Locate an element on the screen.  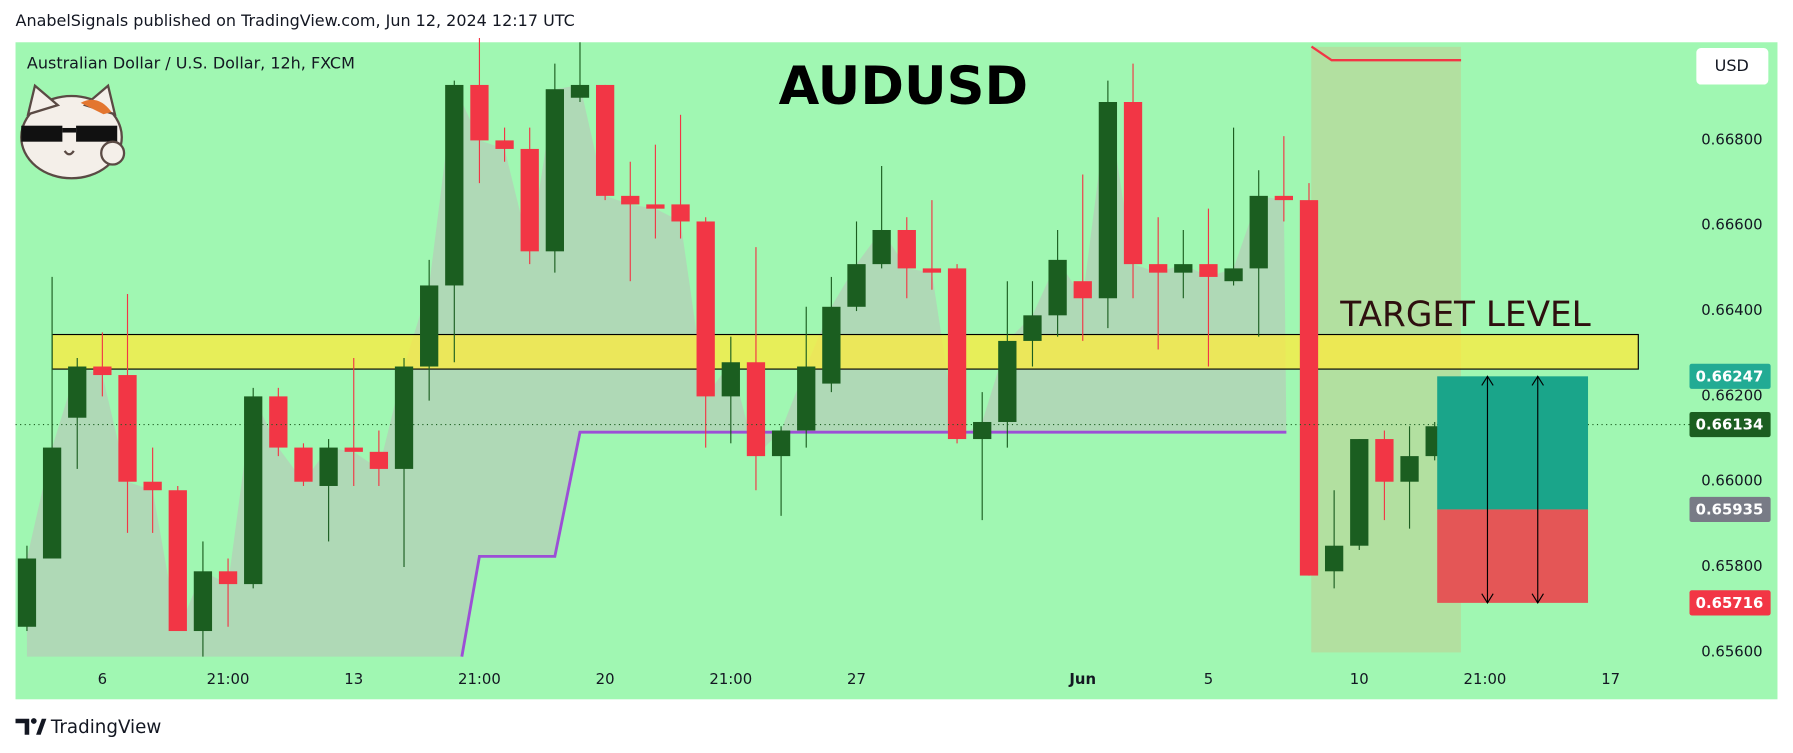
support-line is located at coordinates (873, 543).